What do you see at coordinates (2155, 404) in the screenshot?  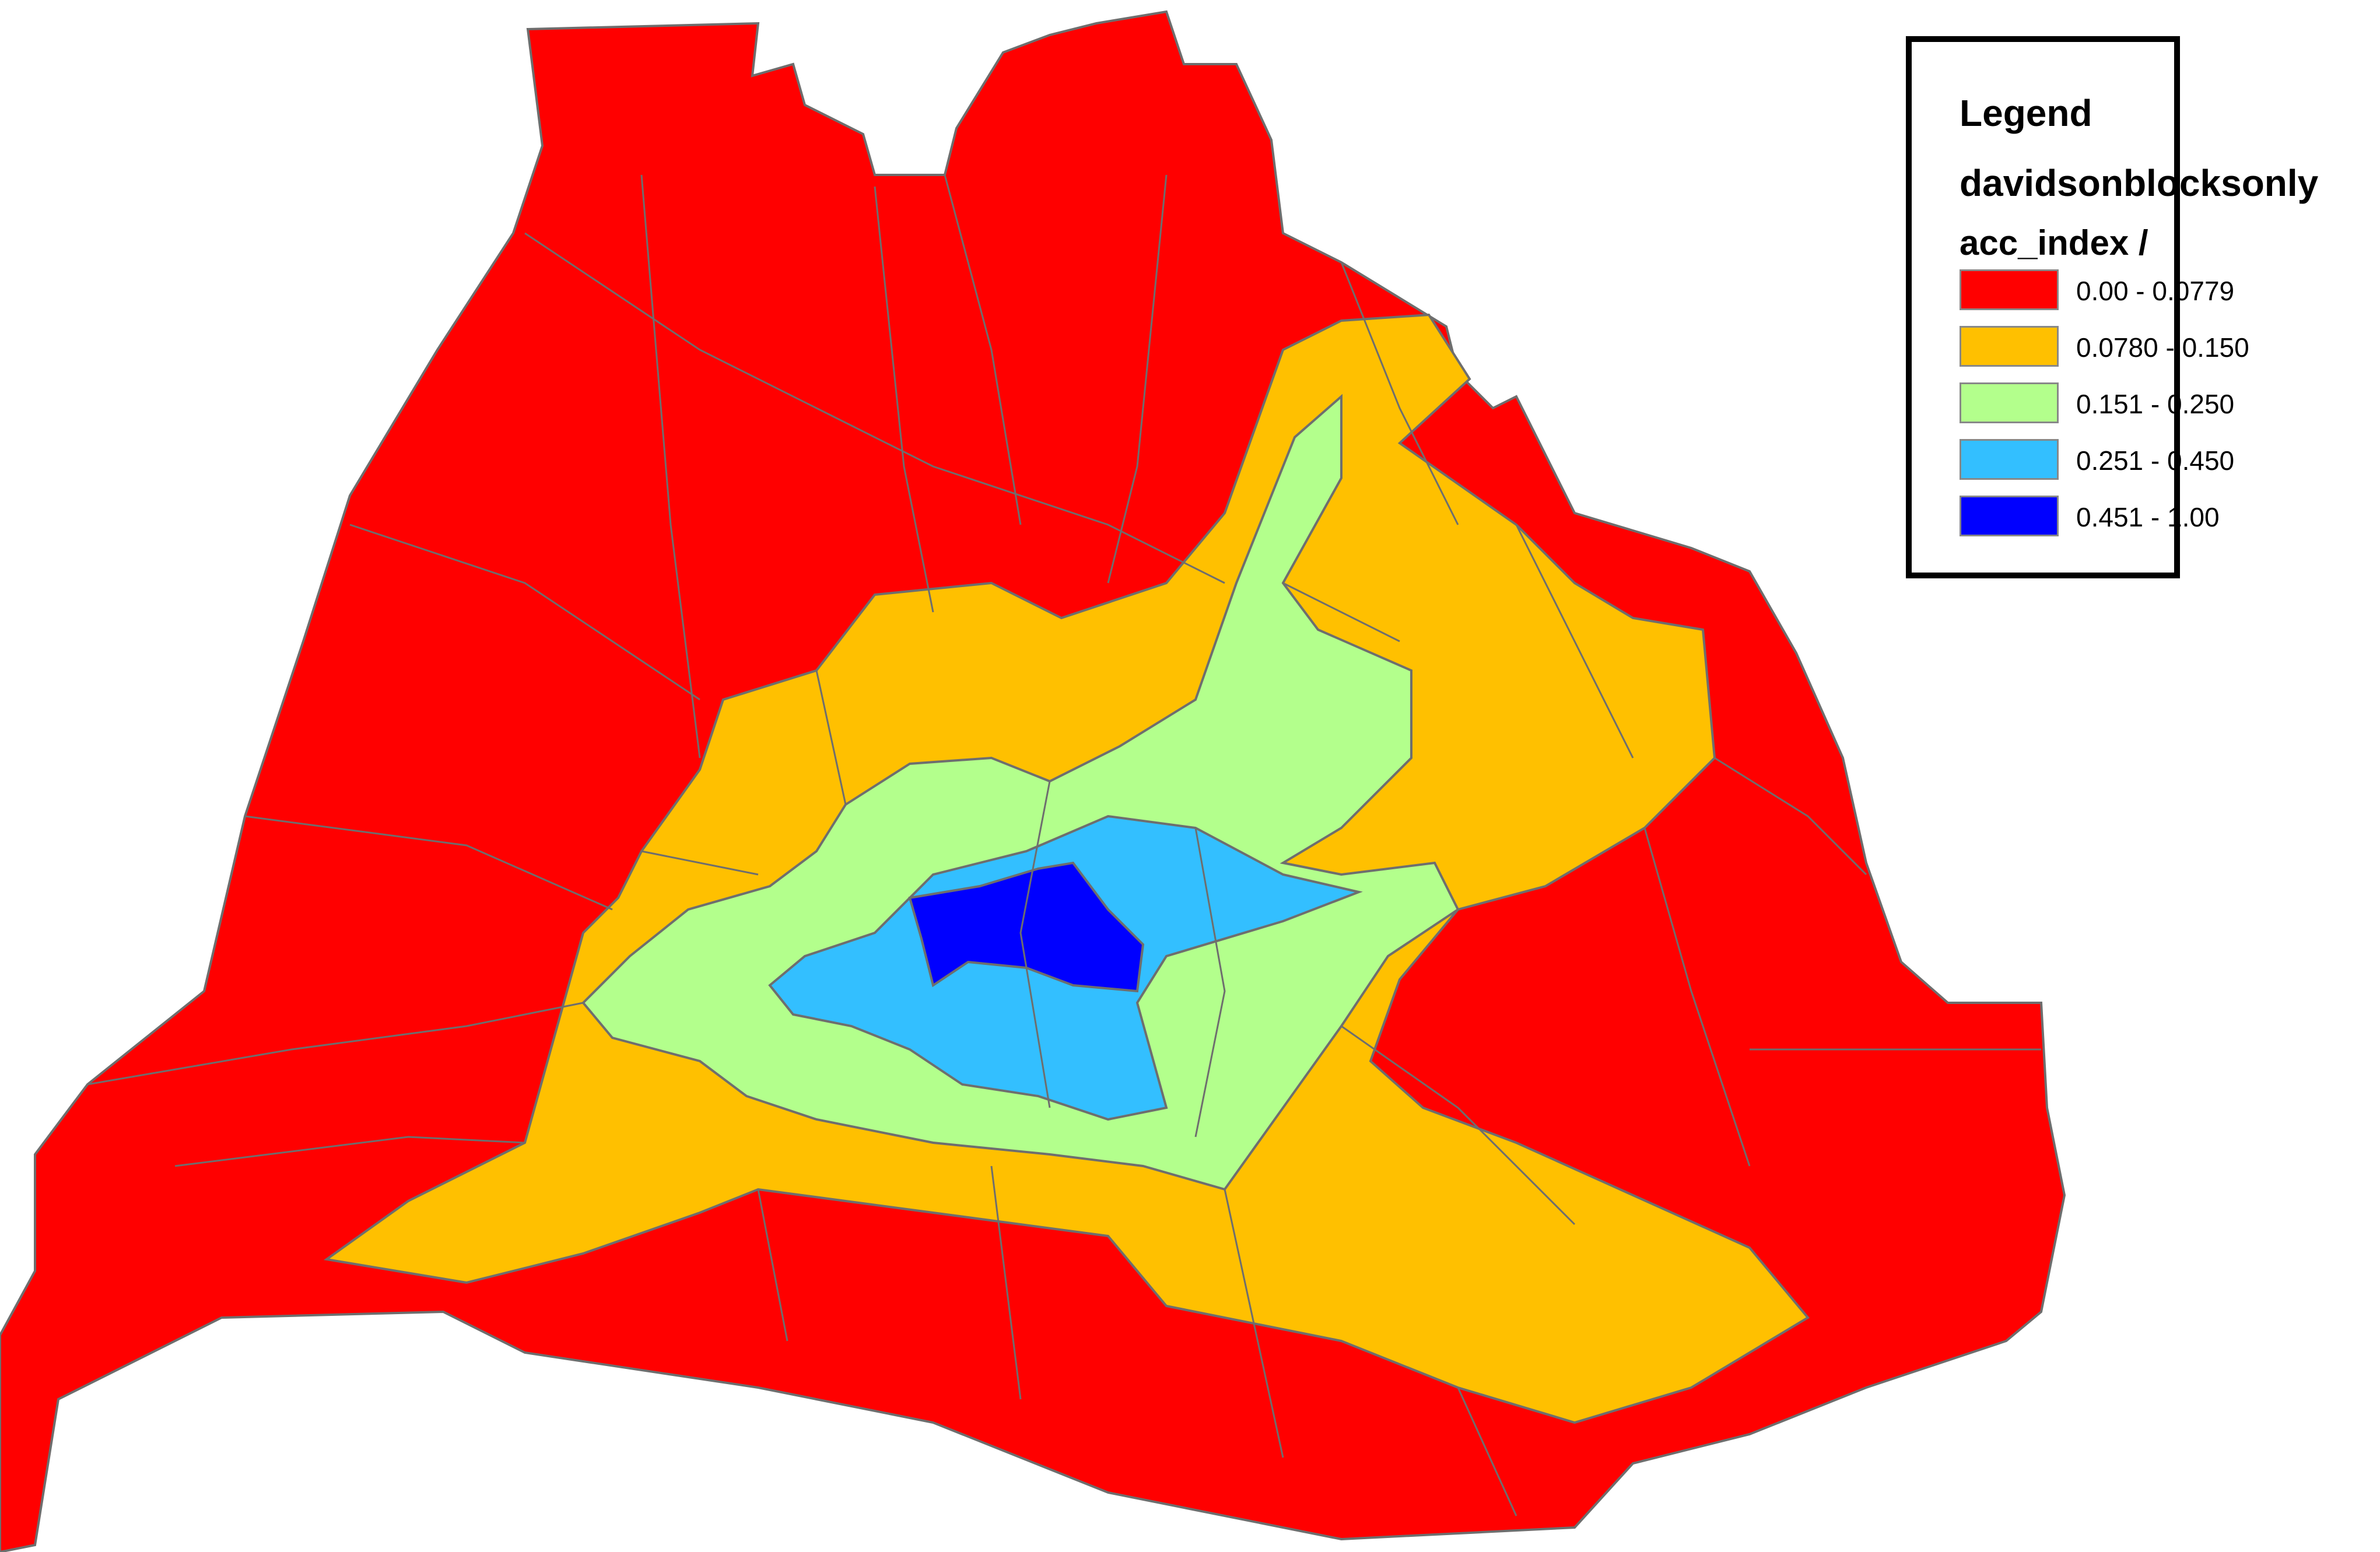 I see `legend-item-label: 0.151 - 0.250` at bounding box center [2155, 404].